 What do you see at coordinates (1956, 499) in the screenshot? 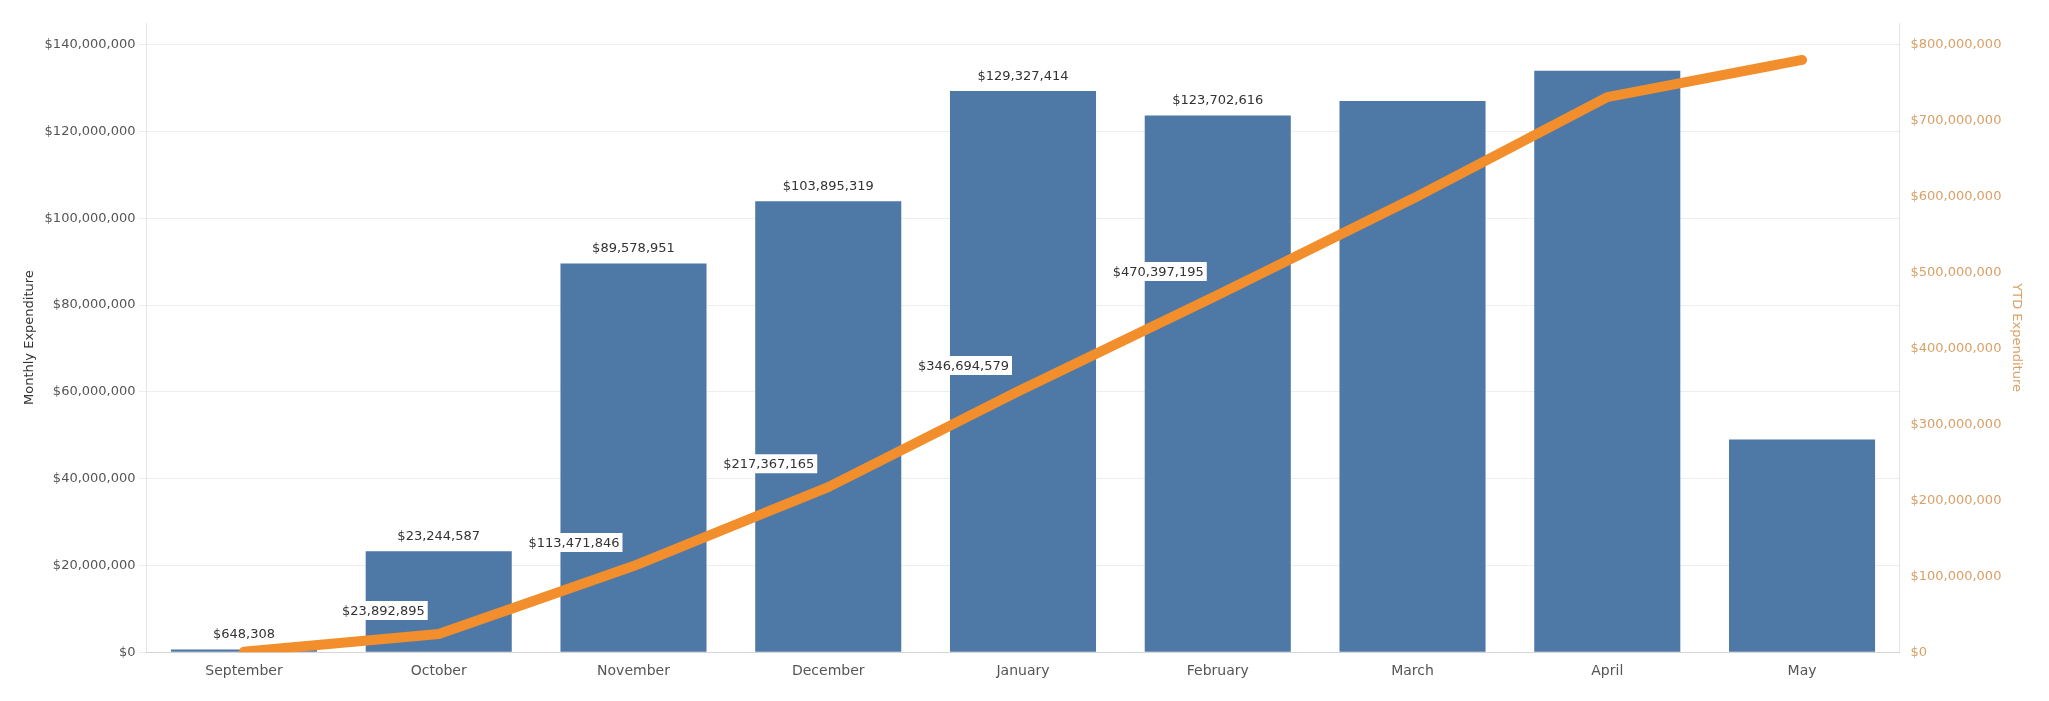
I see `y2-tick-label: $200,000,000` at bounding box center [1956, 499].